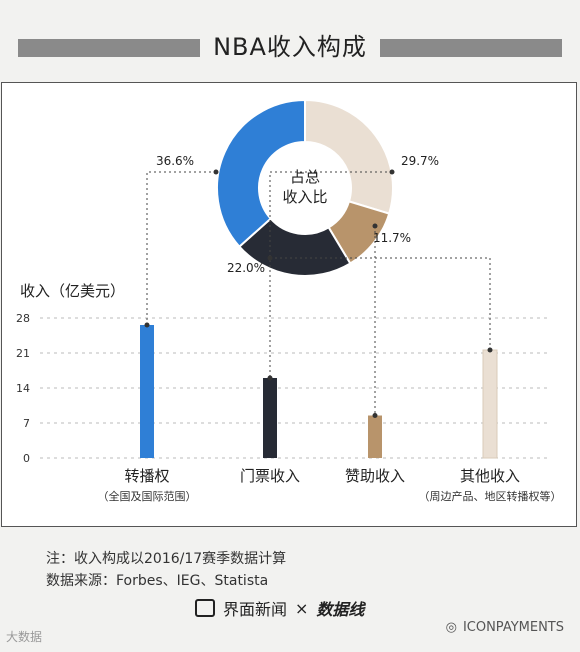 Image resolution: width=580 pixels, height=652 pixels. I want to click on x-category-0: 转播权, so click(146, 476).